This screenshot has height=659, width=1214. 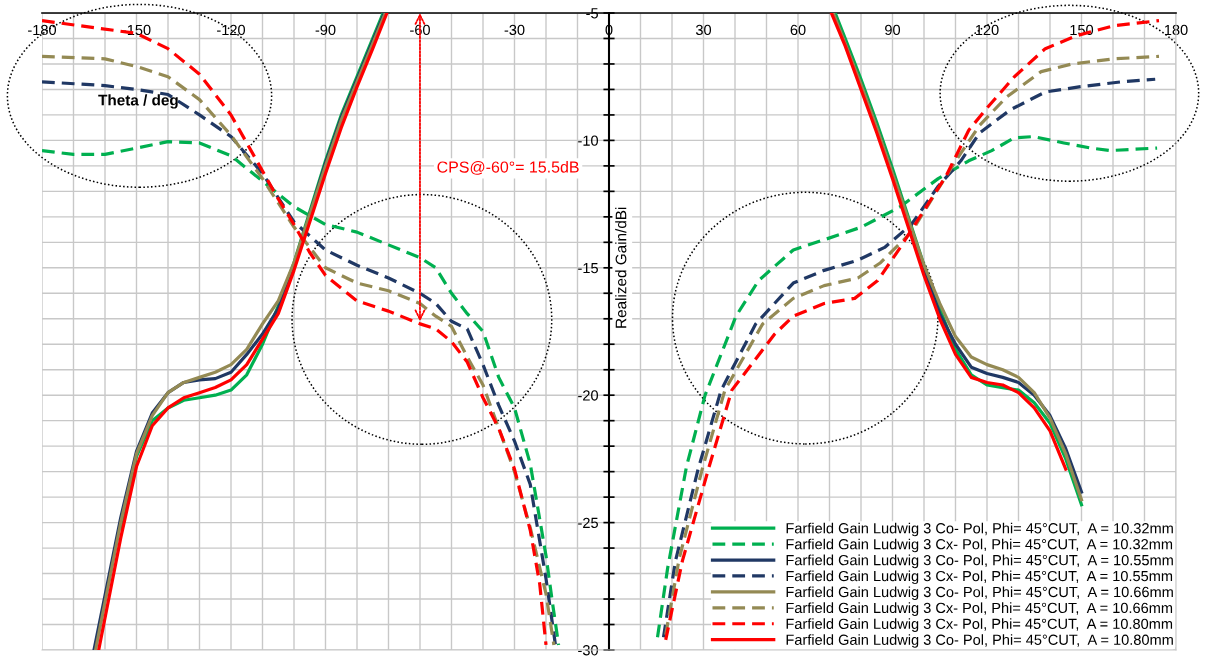 What do you see at coordinates (514, 30) in the screenshot?
I see `x-tick-label: -30` at bounding box center [514, 30].